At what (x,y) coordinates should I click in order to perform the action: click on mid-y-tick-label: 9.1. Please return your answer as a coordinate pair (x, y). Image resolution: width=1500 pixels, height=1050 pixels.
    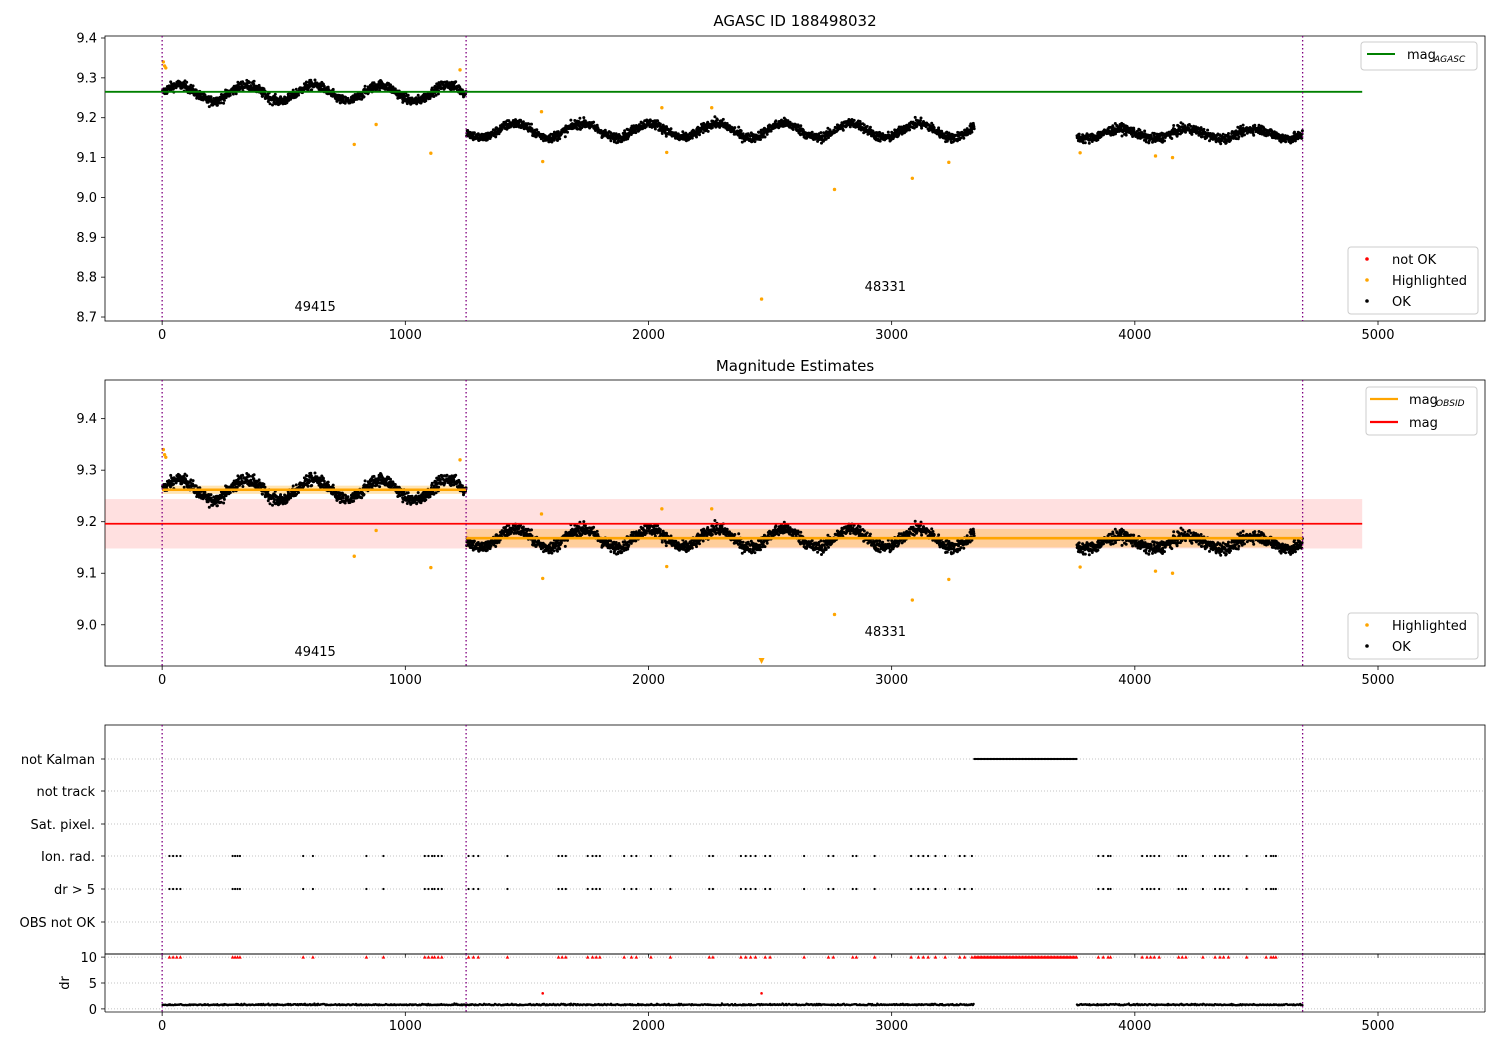
    Looking at the image, I should click on (86, 574).